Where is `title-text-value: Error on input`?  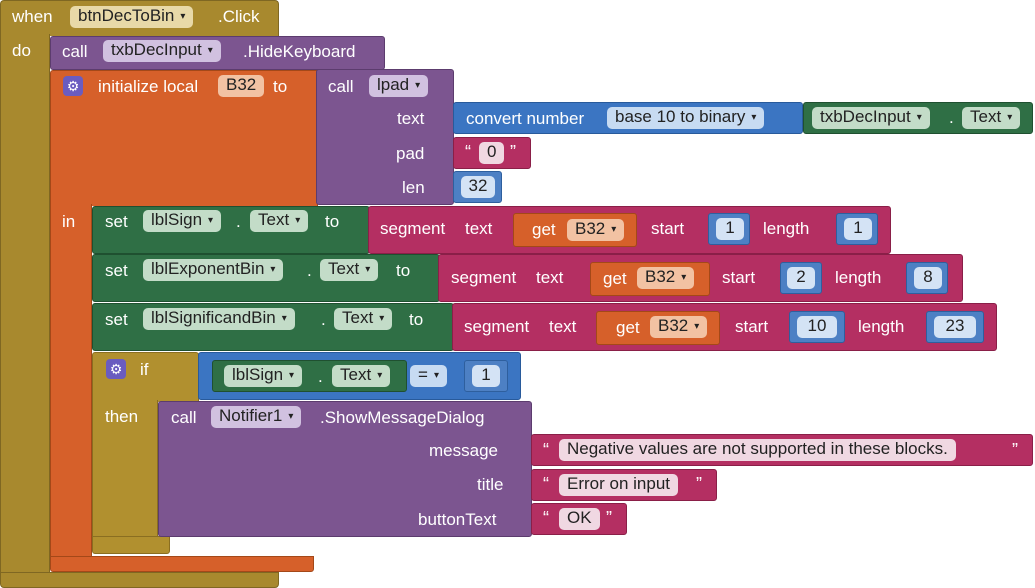 title-text-value: Error on input is located at coordinates (618, 485).